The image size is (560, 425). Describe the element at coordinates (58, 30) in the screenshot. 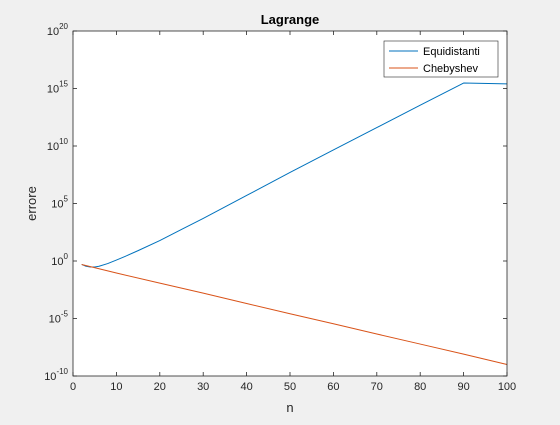

I see `y-tick-label-6: 10²⁰` at that location.